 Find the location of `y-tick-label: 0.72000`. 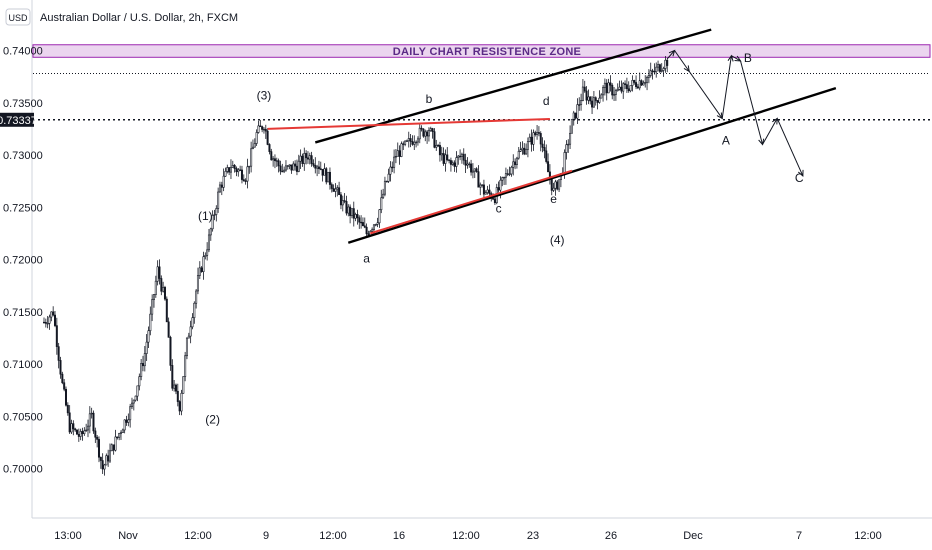

y-tick-label: 0.72000 is located at coordinates (23, 261).